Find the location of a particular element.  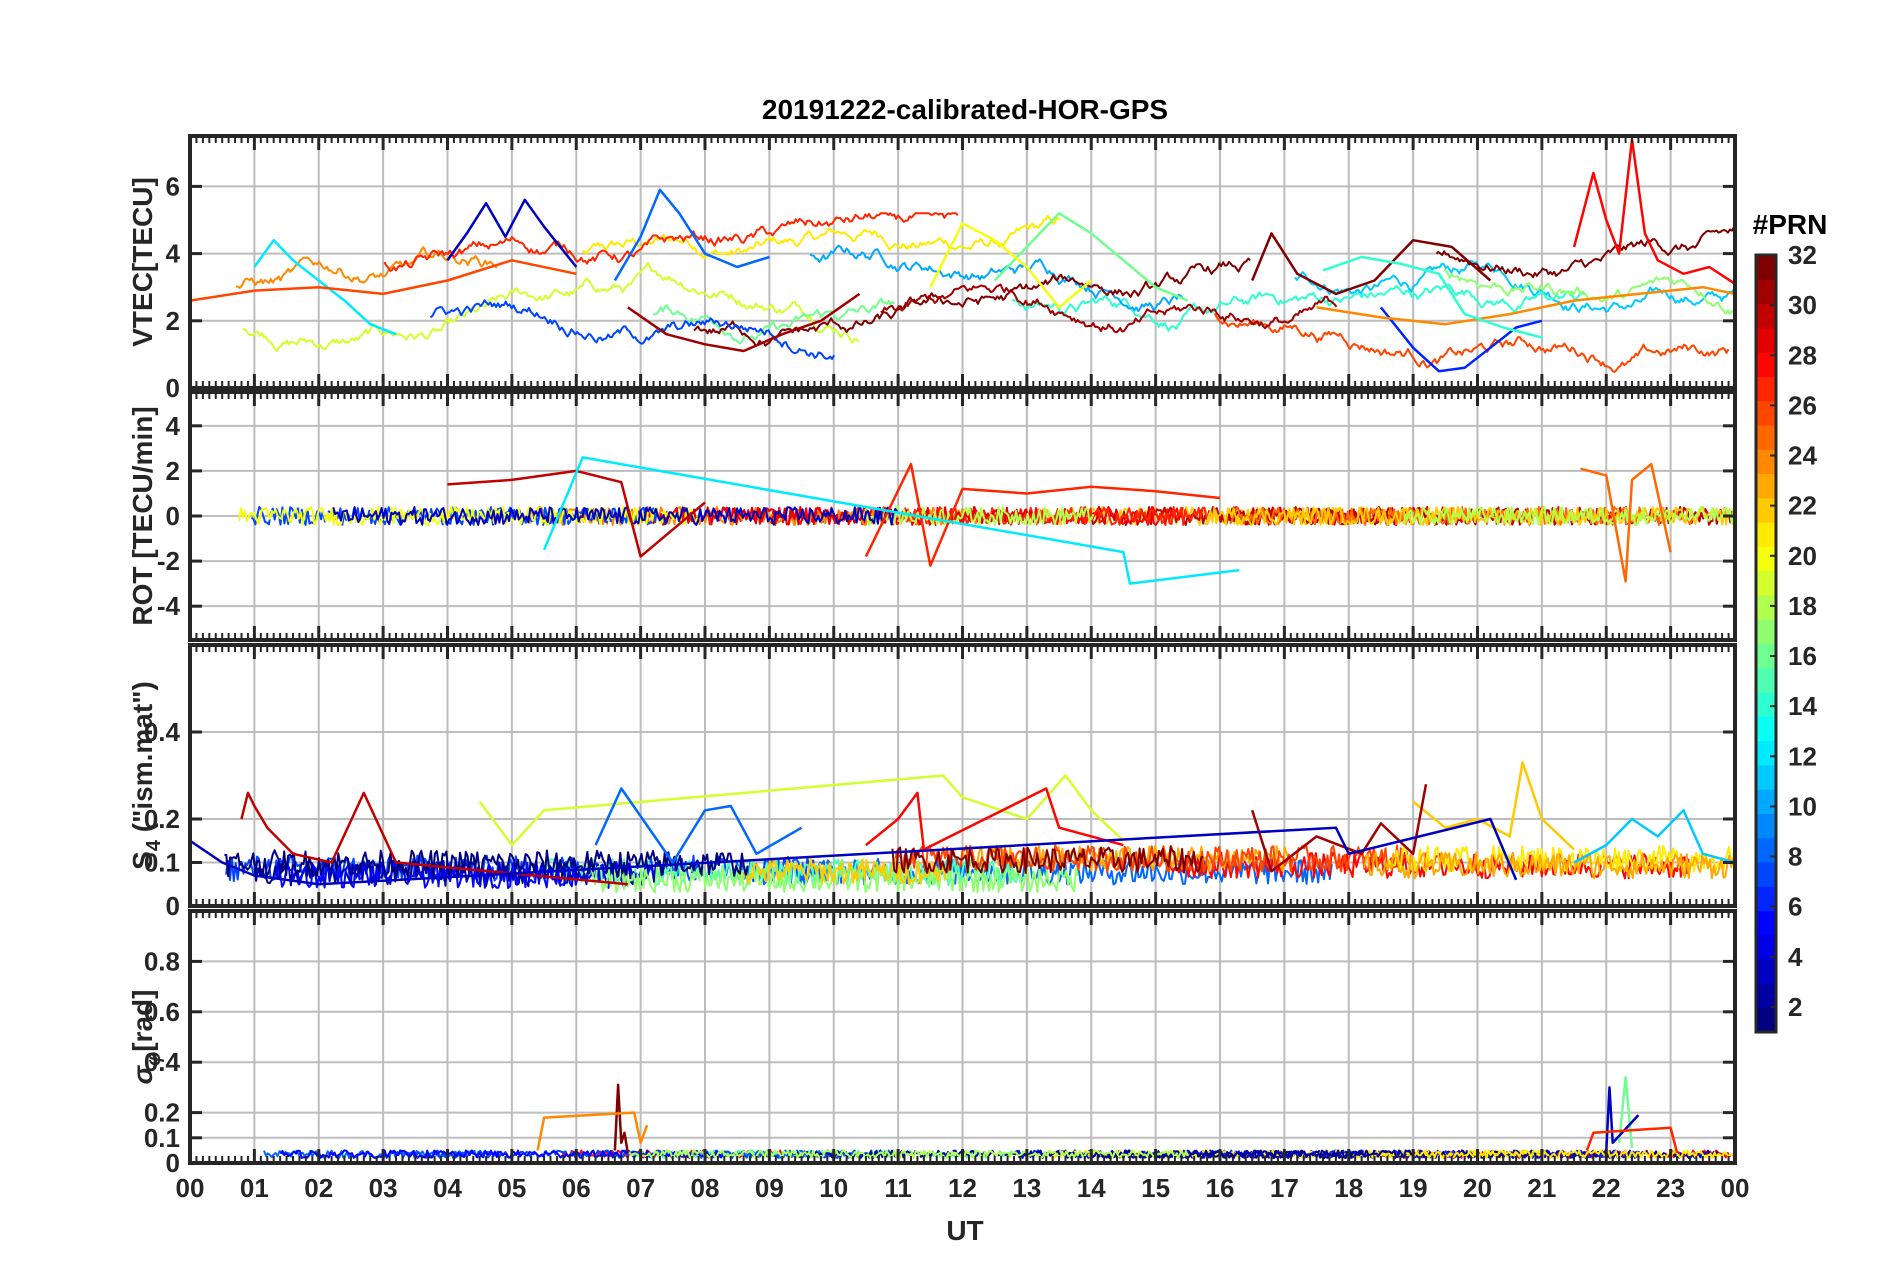

series-group is located at coordinates (962, 827).